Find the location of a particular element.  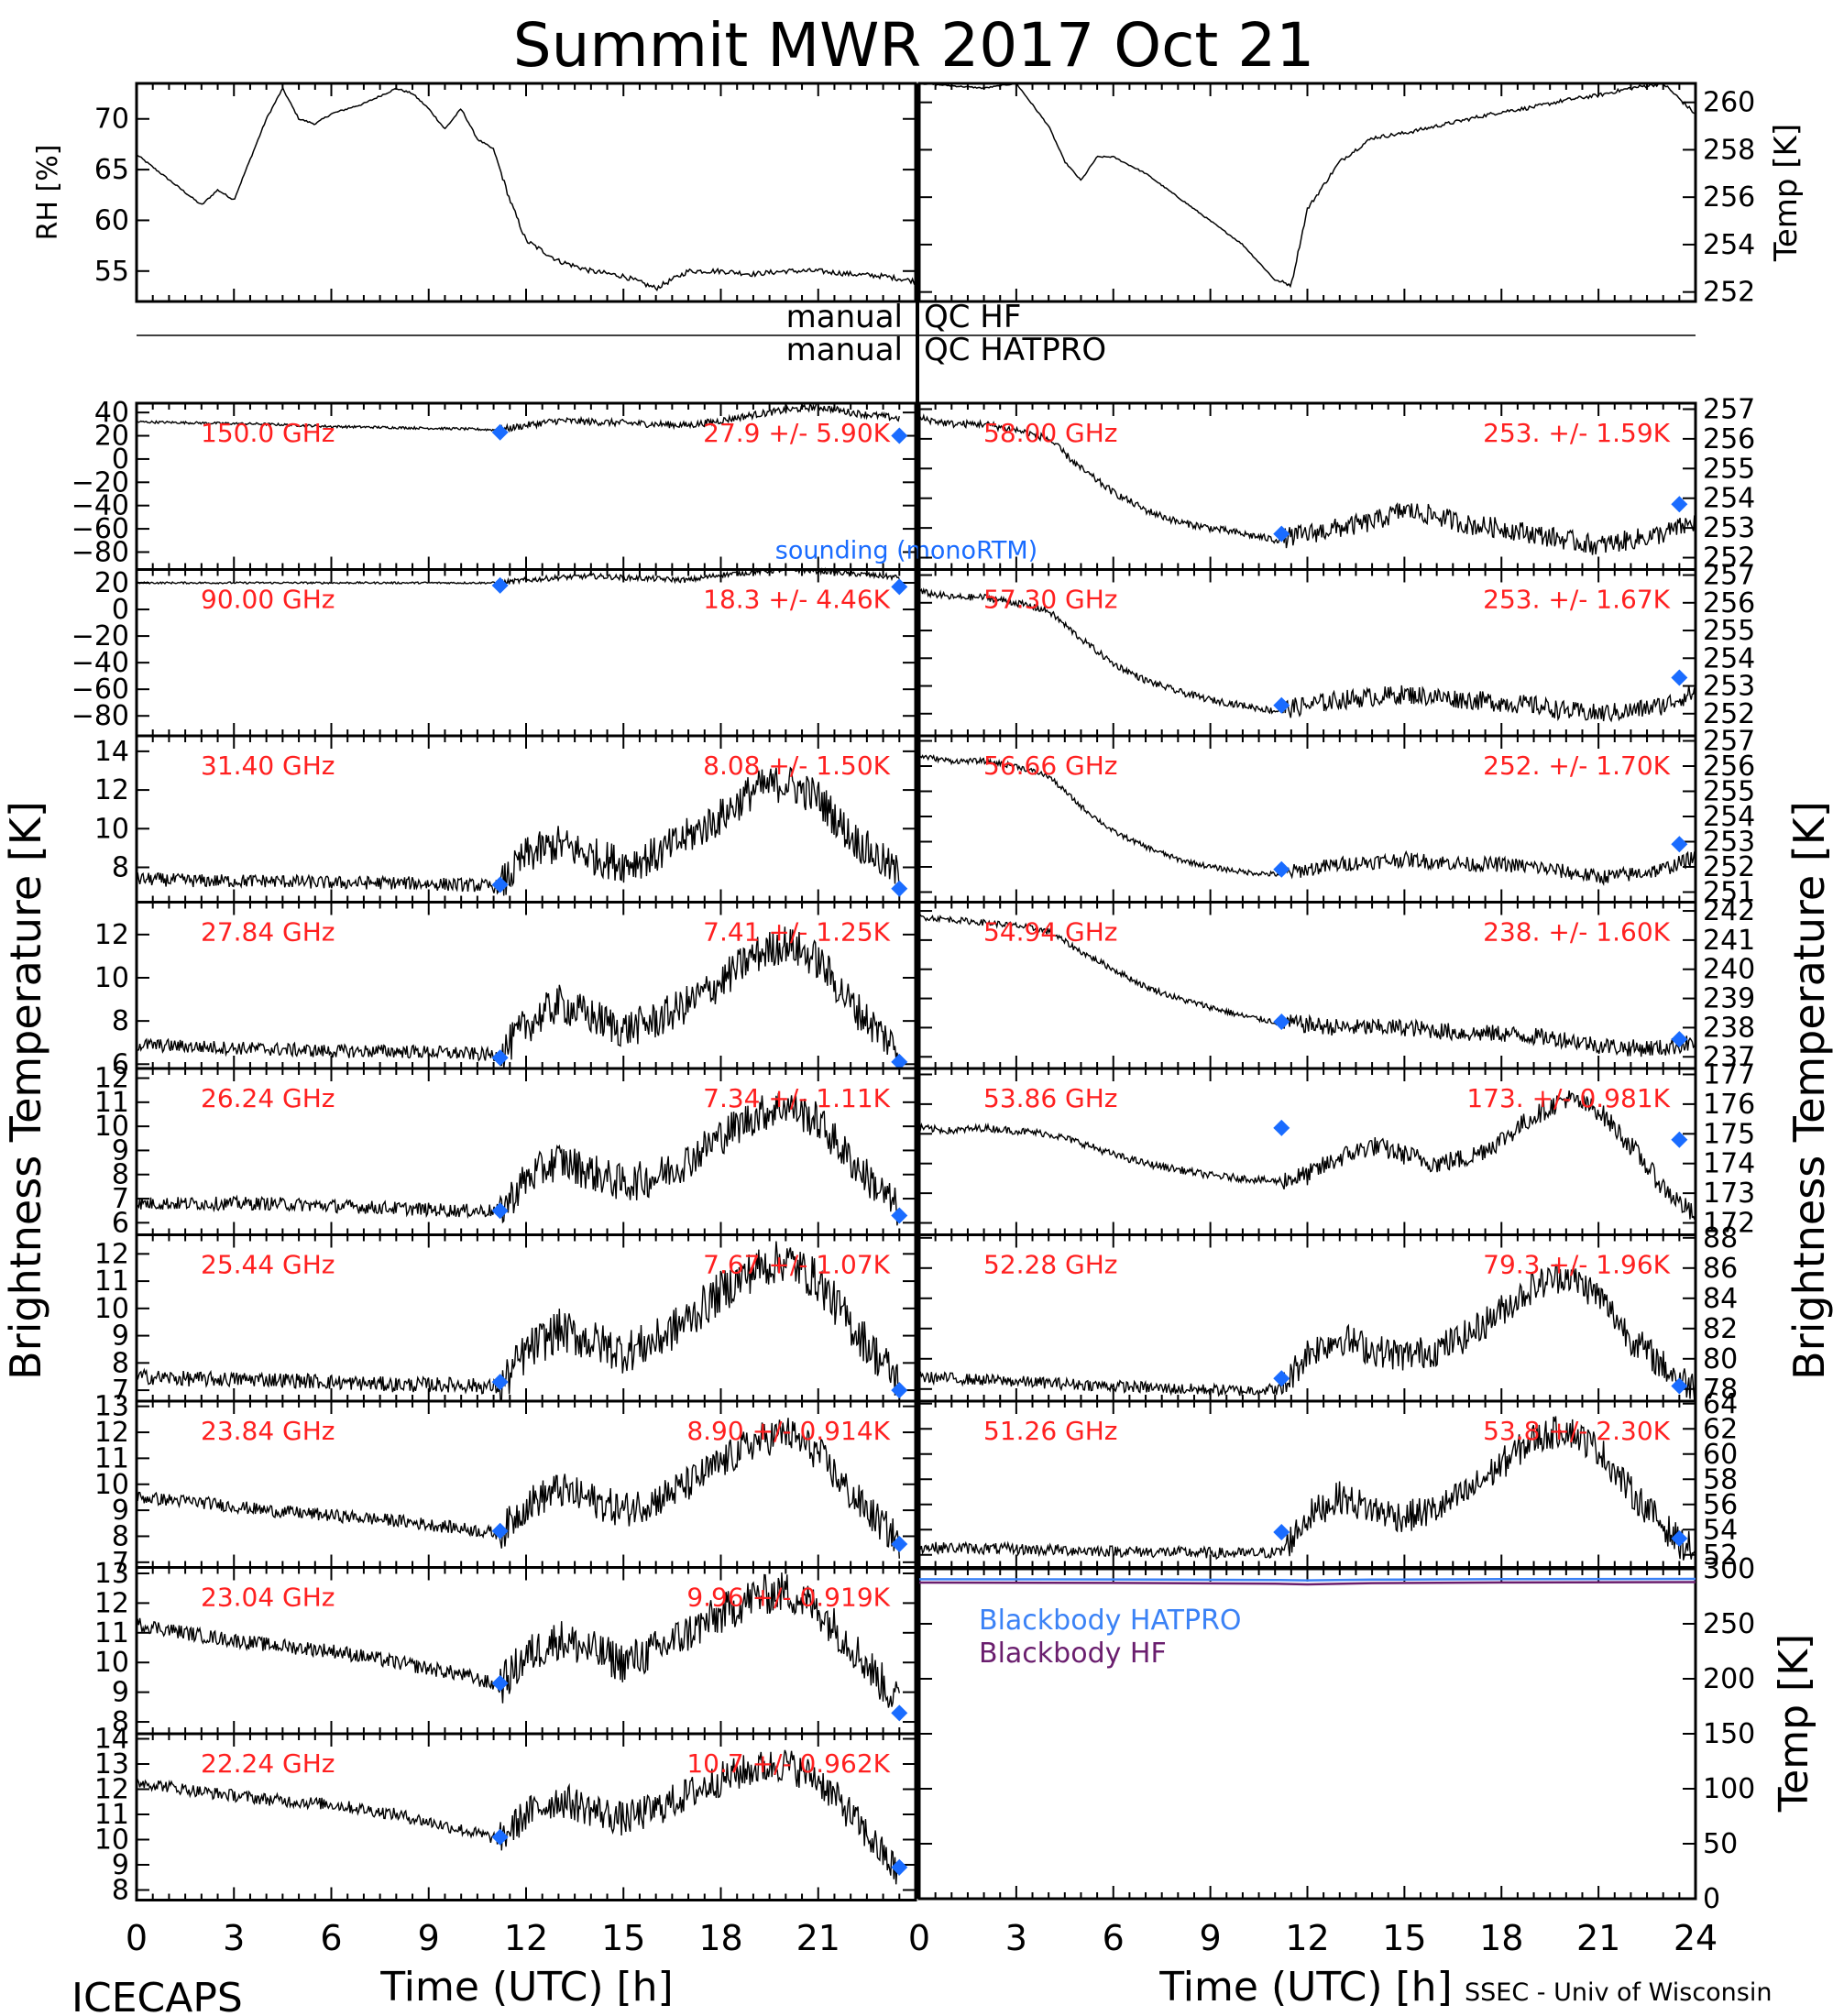

y-ticklabel: 260 is located at coordinates (1729, 103).